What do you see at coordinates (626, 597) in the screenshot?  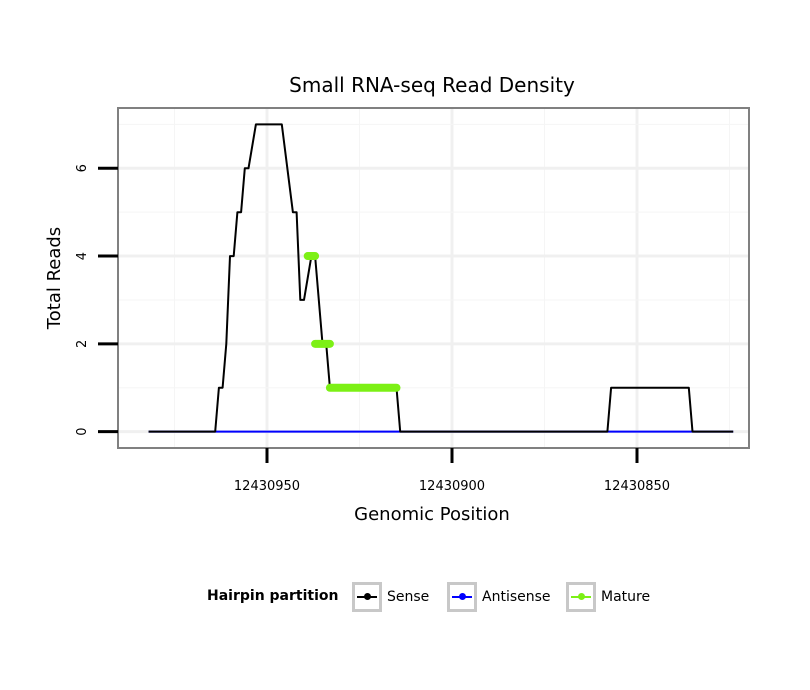 I see `legend-label-mature: Mature` at bounding box center [626, 597].